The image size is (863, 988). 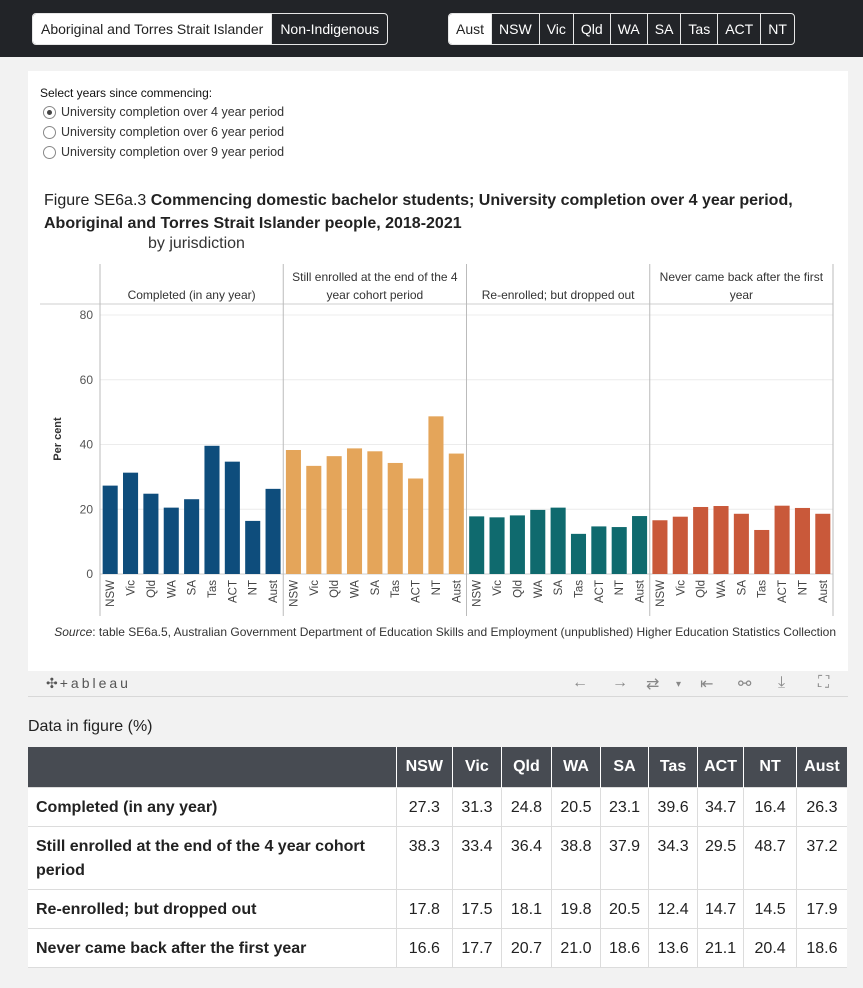 What do you see at coordinates (673, 857) in the screenshot?
I see `table-cell: 34.3` at bounding box center [673, 857].